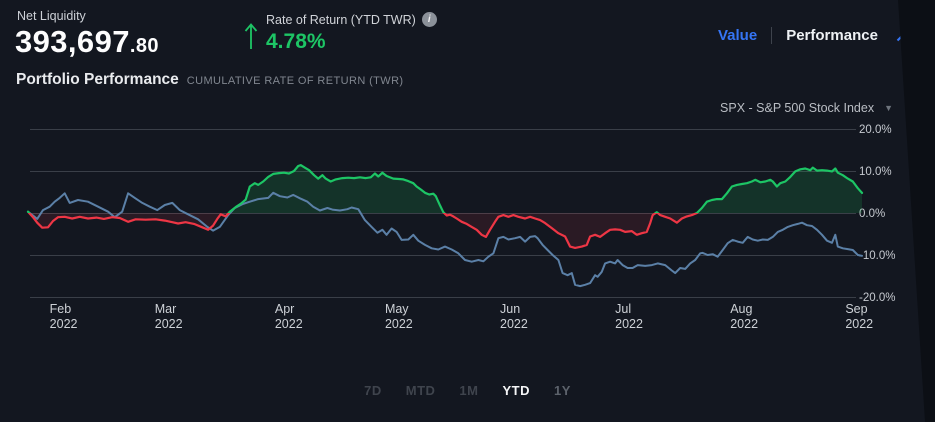  I want to click on period-tab-1y: 1Y, so click(562, 390).